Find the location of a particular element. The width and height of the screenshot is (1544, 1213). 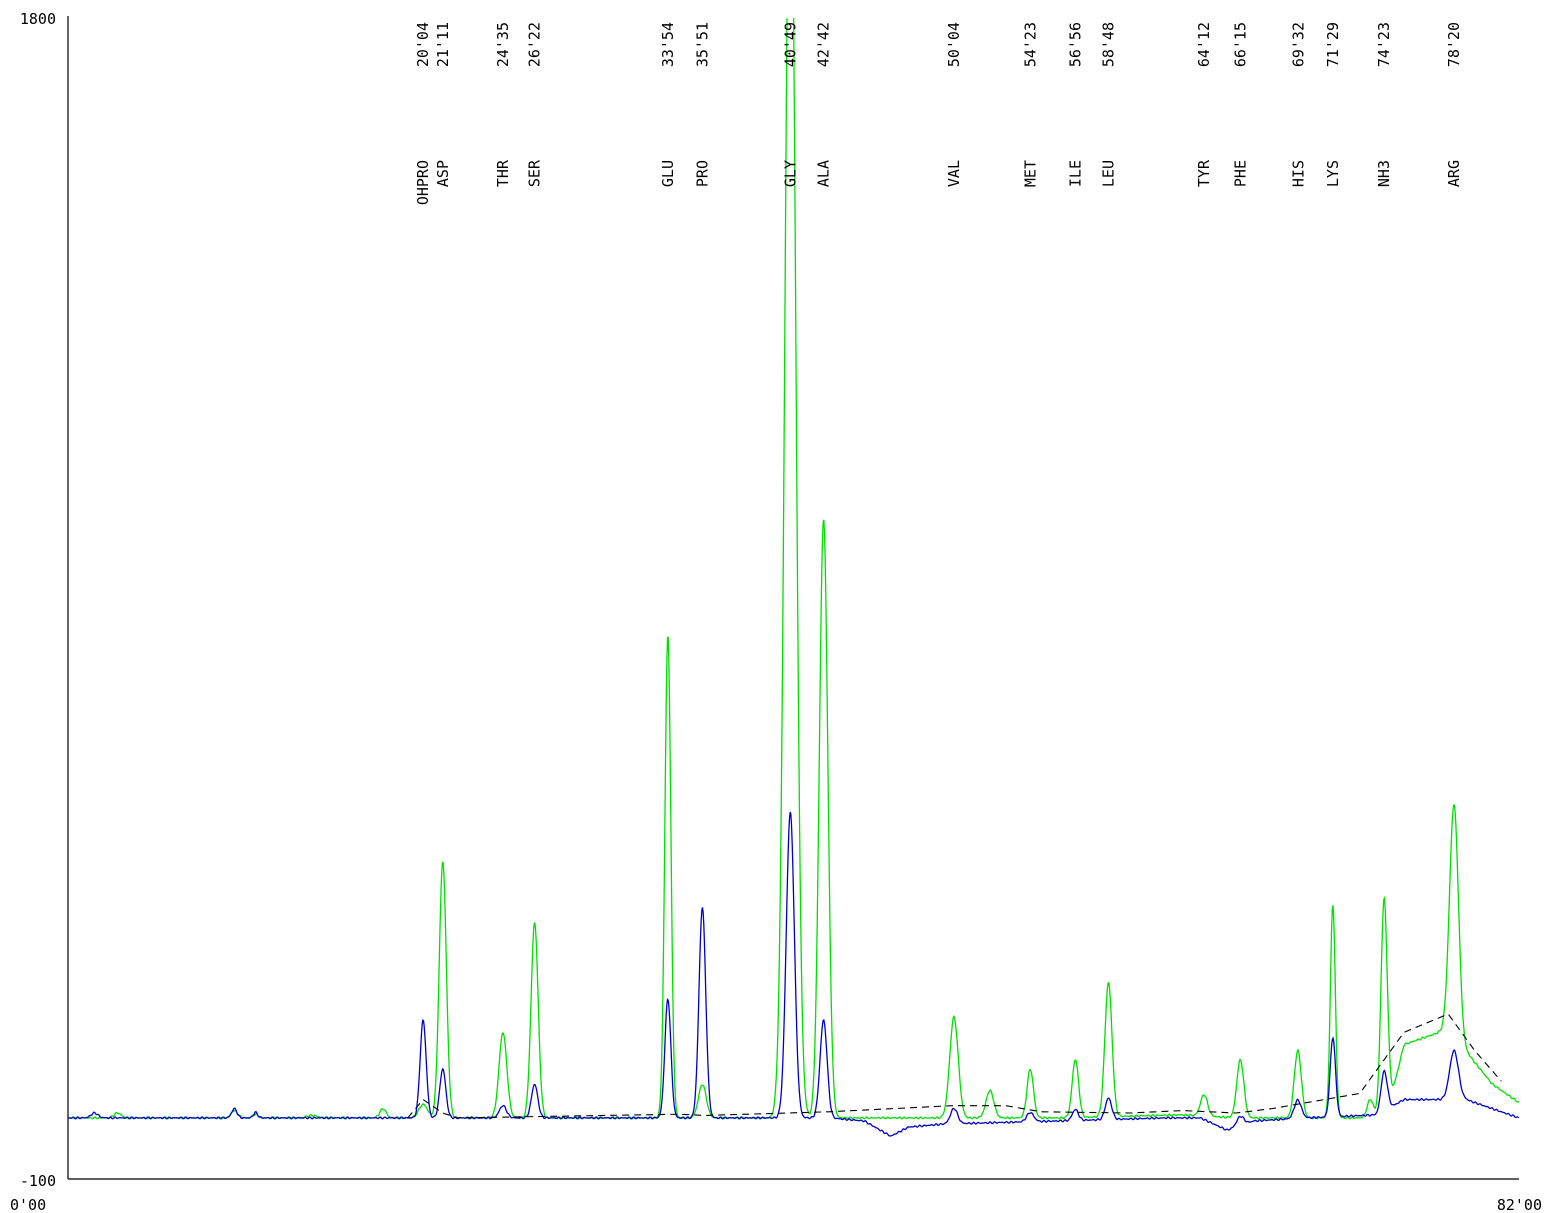

integration-baseline-layer is located at coordinates (954, 1066).